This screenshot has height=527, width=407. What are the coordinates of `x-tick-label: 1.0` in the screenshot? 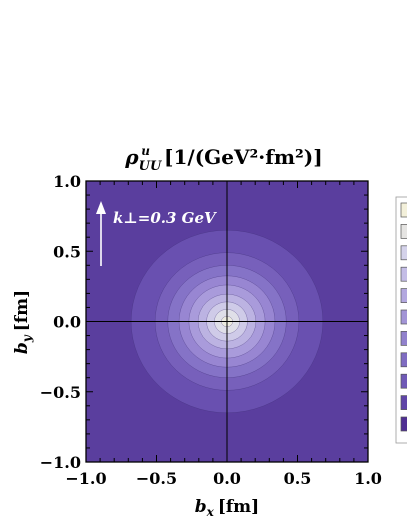 It's located at (368, 478).